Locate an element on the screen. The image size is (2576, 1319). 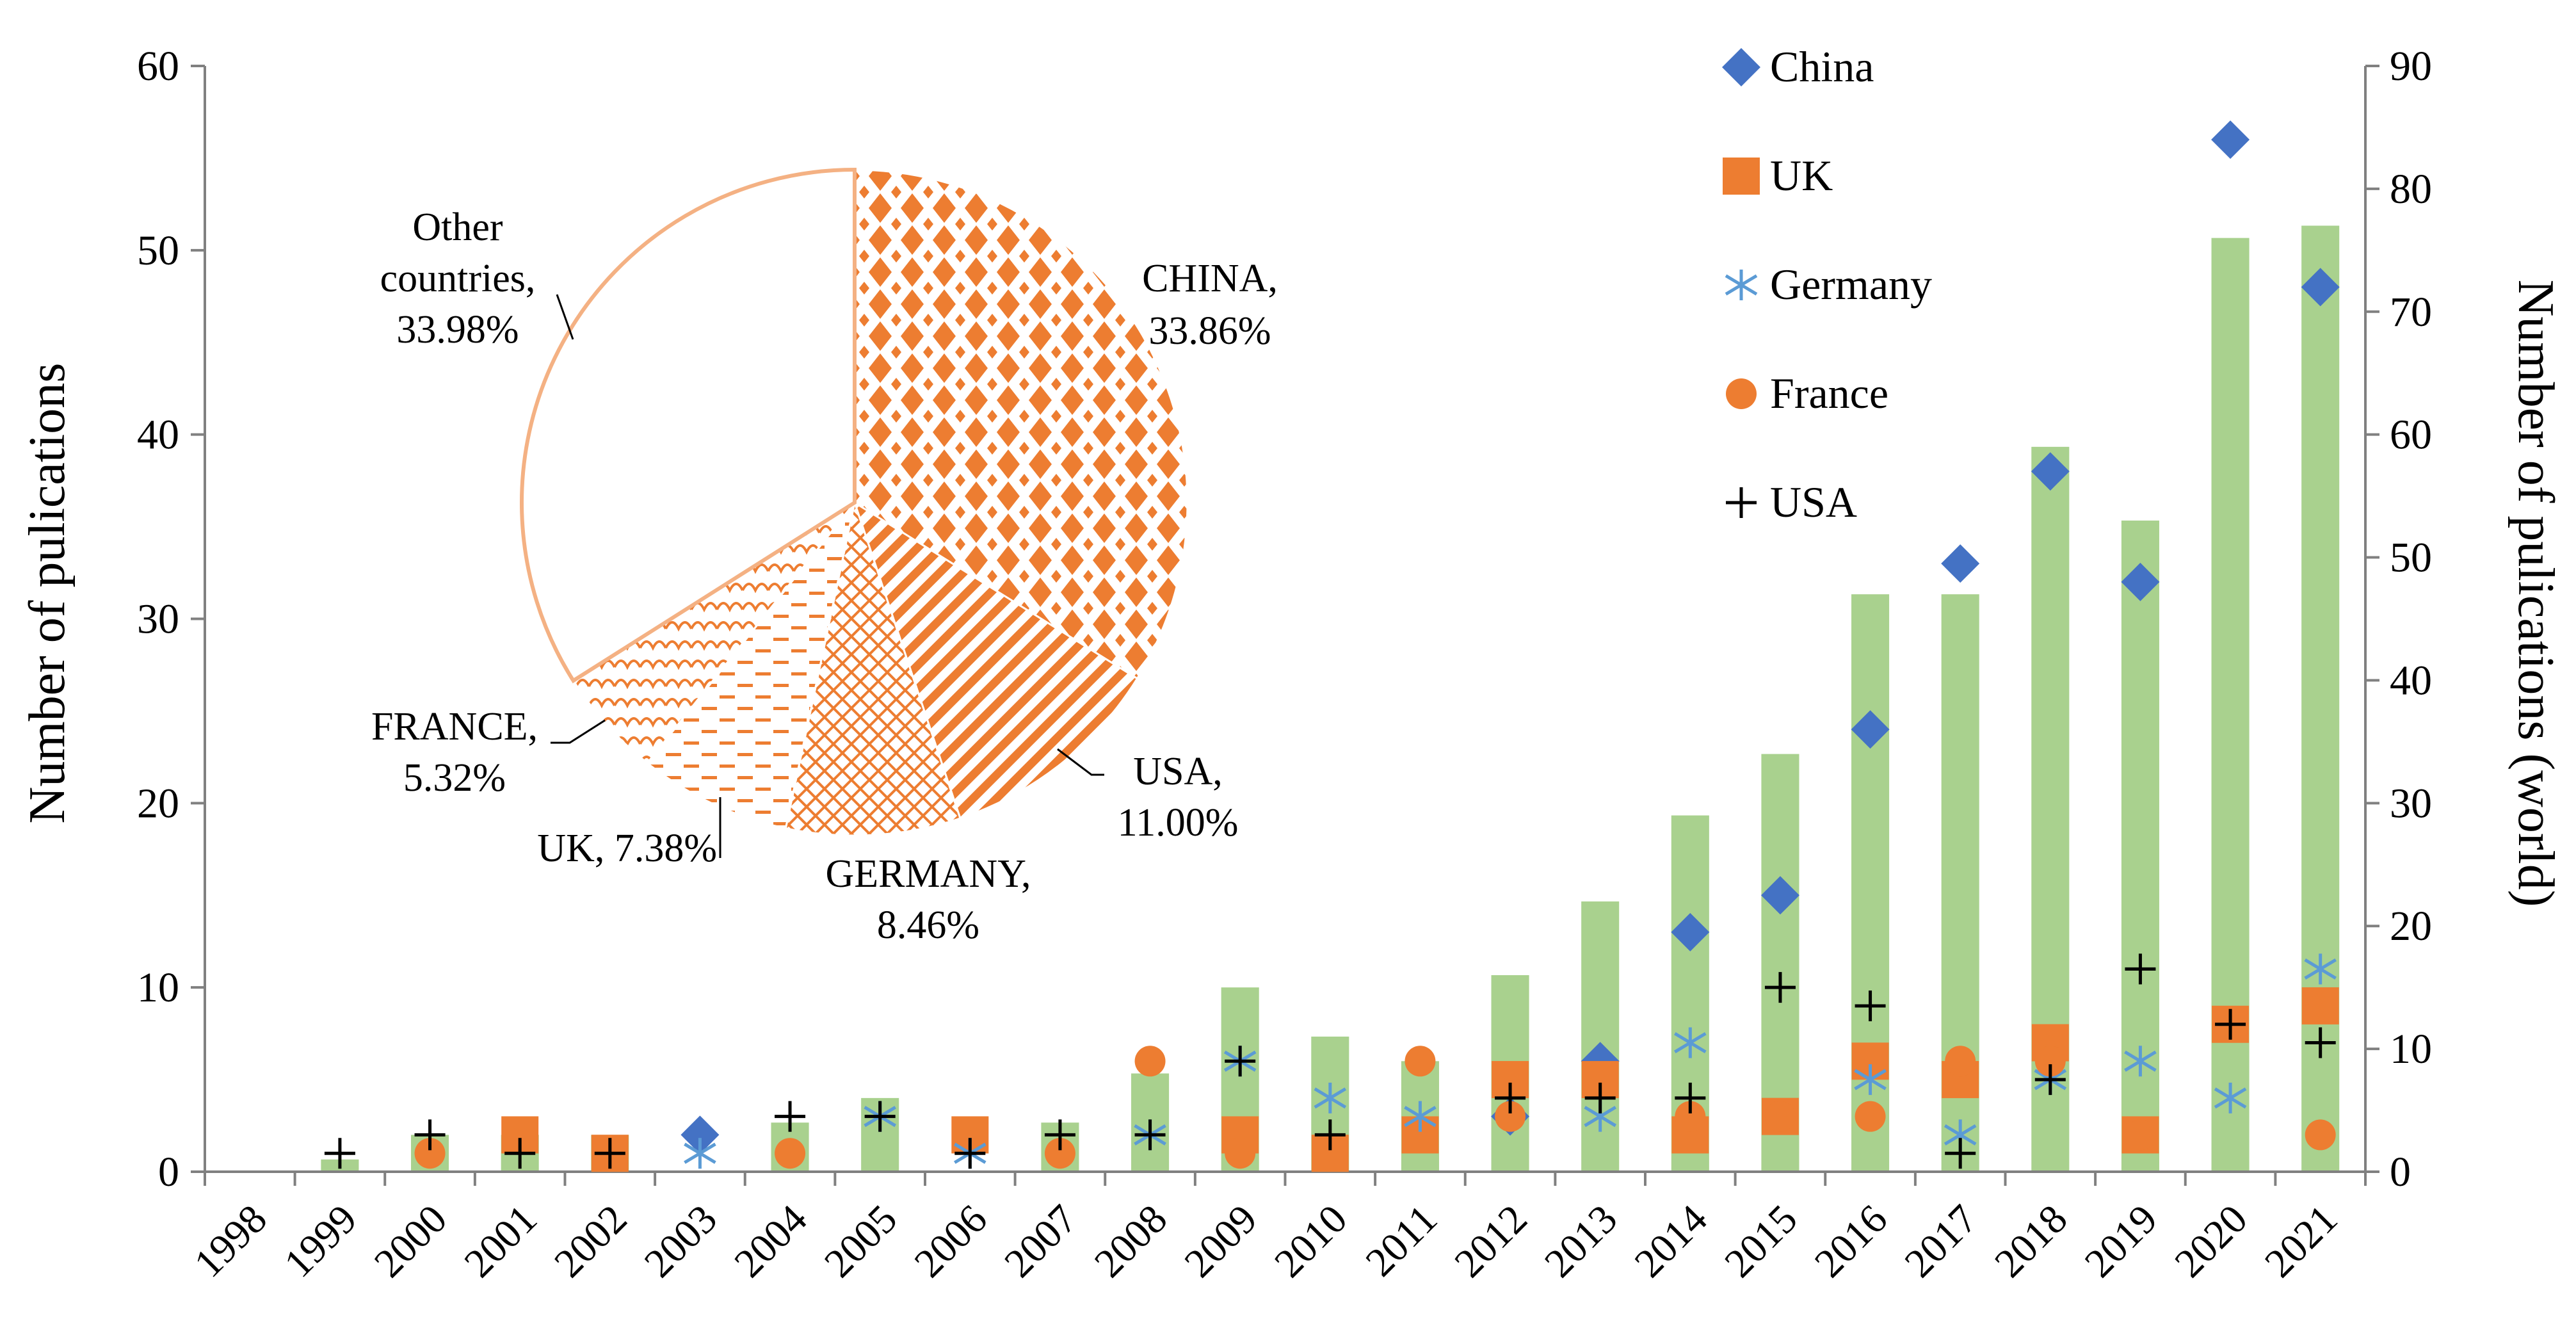
right-tick-label: 0 is located at coordinates (2400, 1172).